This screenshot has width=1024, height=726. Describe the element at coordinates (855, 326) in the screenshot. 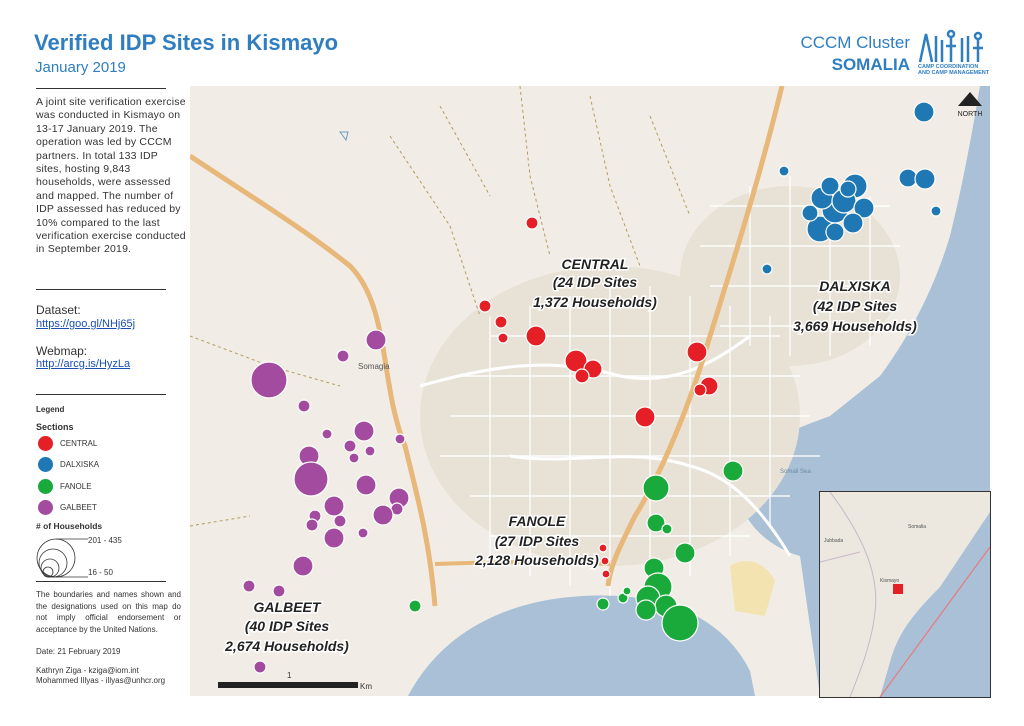

I see `dalxiska-households: 3,669 Households)` at that location.